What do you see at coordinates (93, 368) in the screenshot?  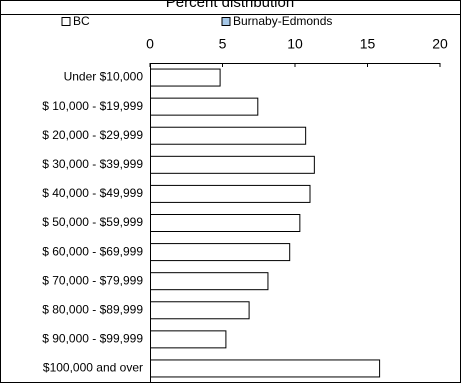 I see `y-tick-label: $100,000 and over` at bounding box center [93, 368].